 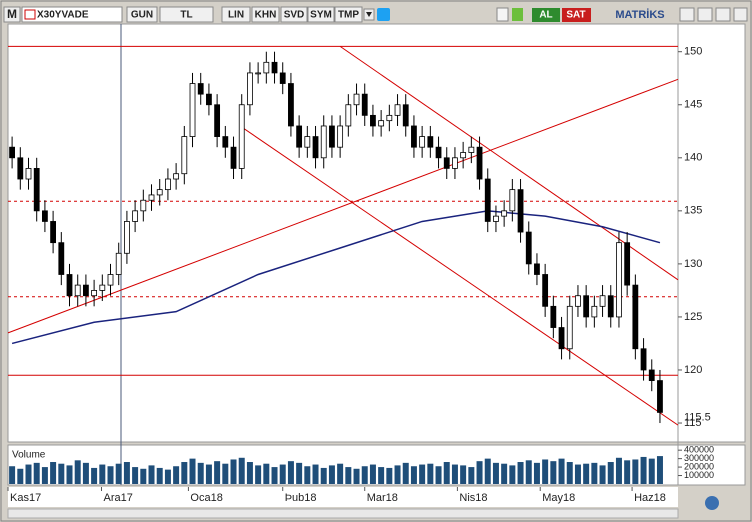 What do you see at coordinates (376, 465) in the screenshot?
I see `volume-panel` at bounding box center [376, 465].